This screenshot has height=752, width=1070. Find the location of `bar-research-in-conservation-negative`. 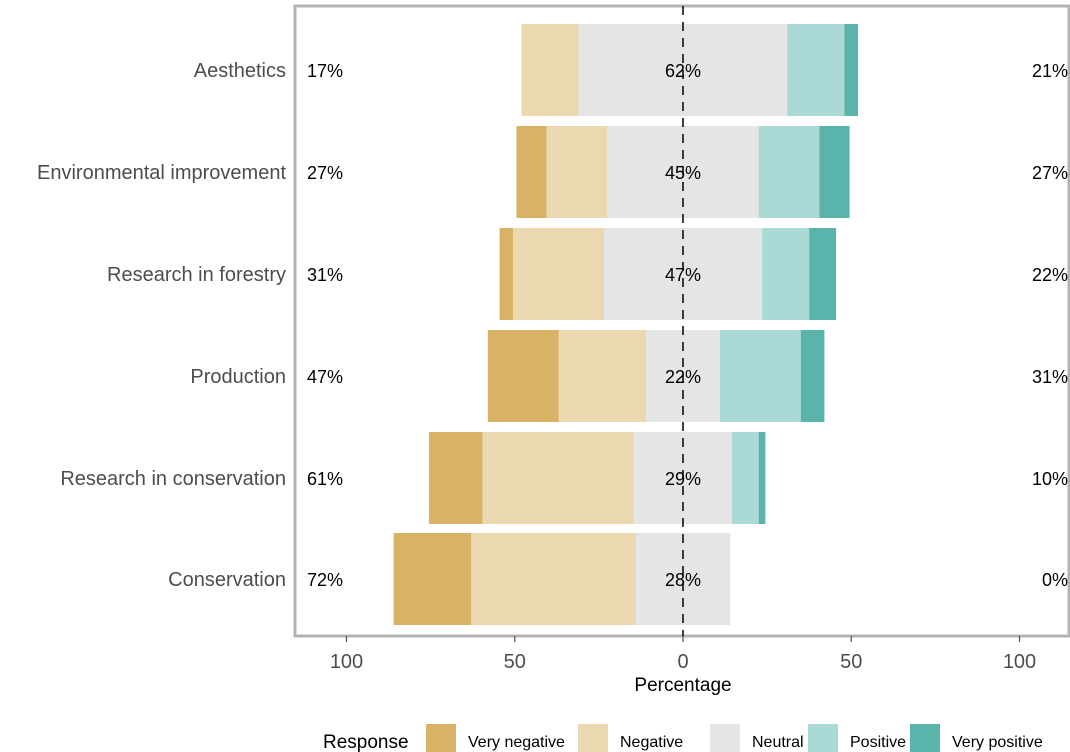

bar-research-in-conservation-negative is located at coordinates (558, 478).